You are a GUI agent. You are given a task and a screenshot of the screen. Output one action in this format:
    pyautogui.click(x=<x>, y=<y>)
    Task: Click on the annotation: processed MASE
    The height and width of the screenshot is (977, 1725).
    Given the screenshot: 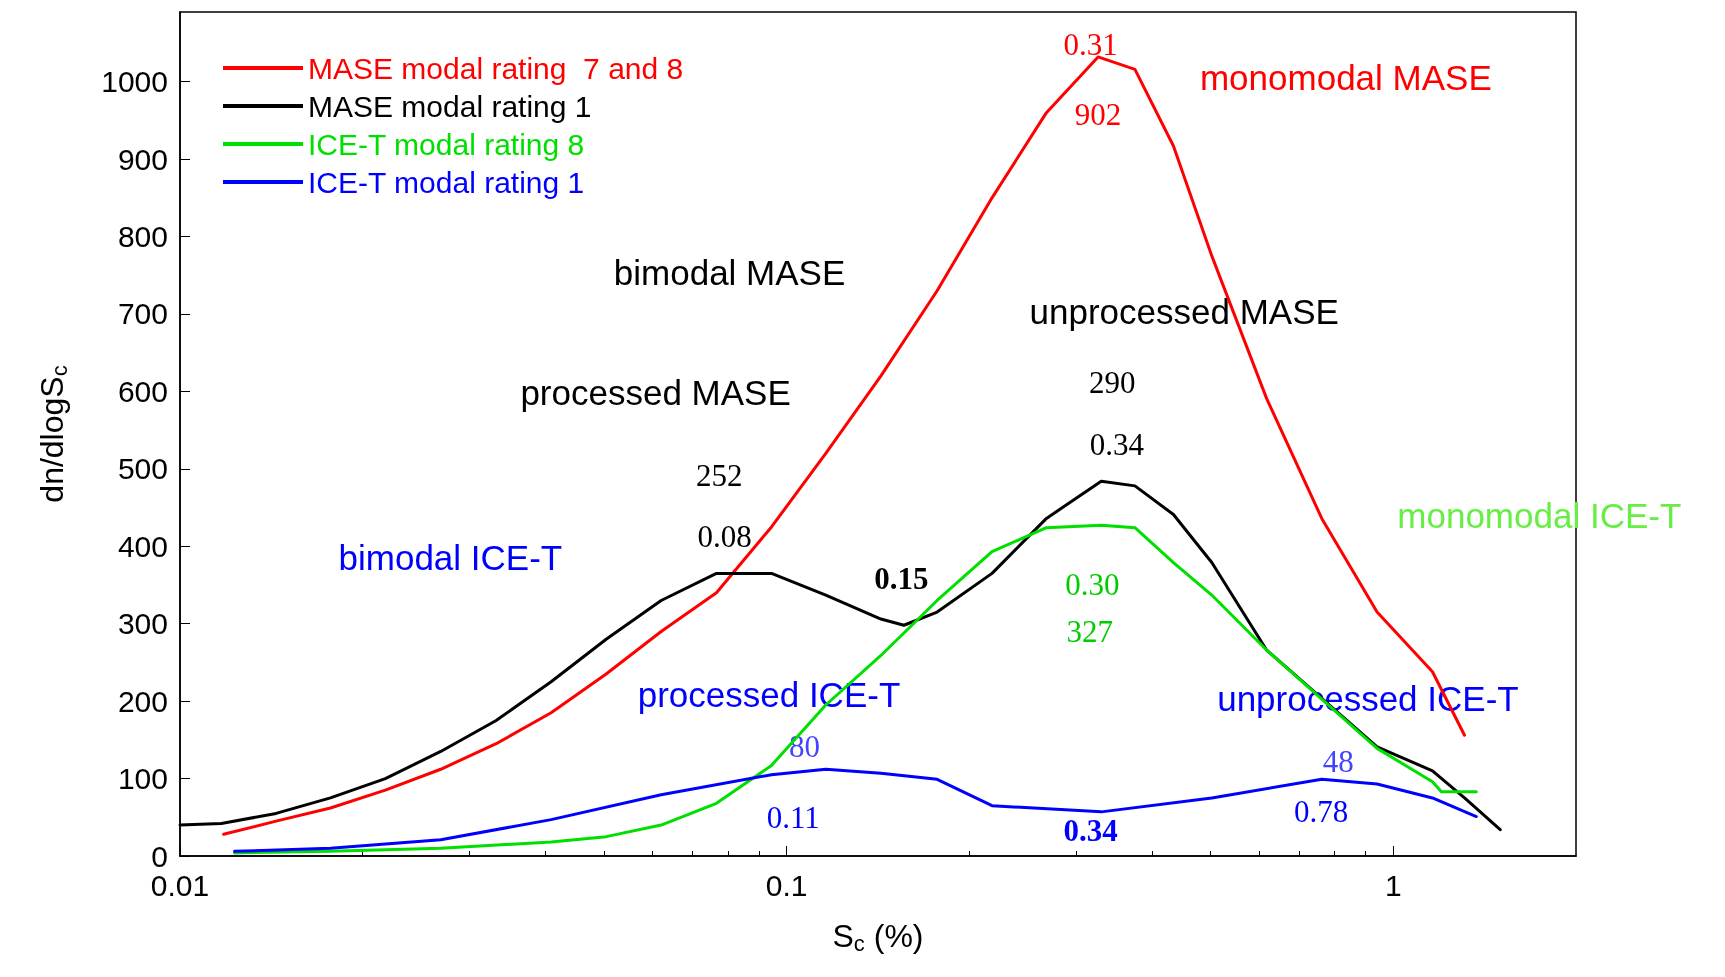 What is the action you would take?
    pyautogui.click(x=655, y=393)
    